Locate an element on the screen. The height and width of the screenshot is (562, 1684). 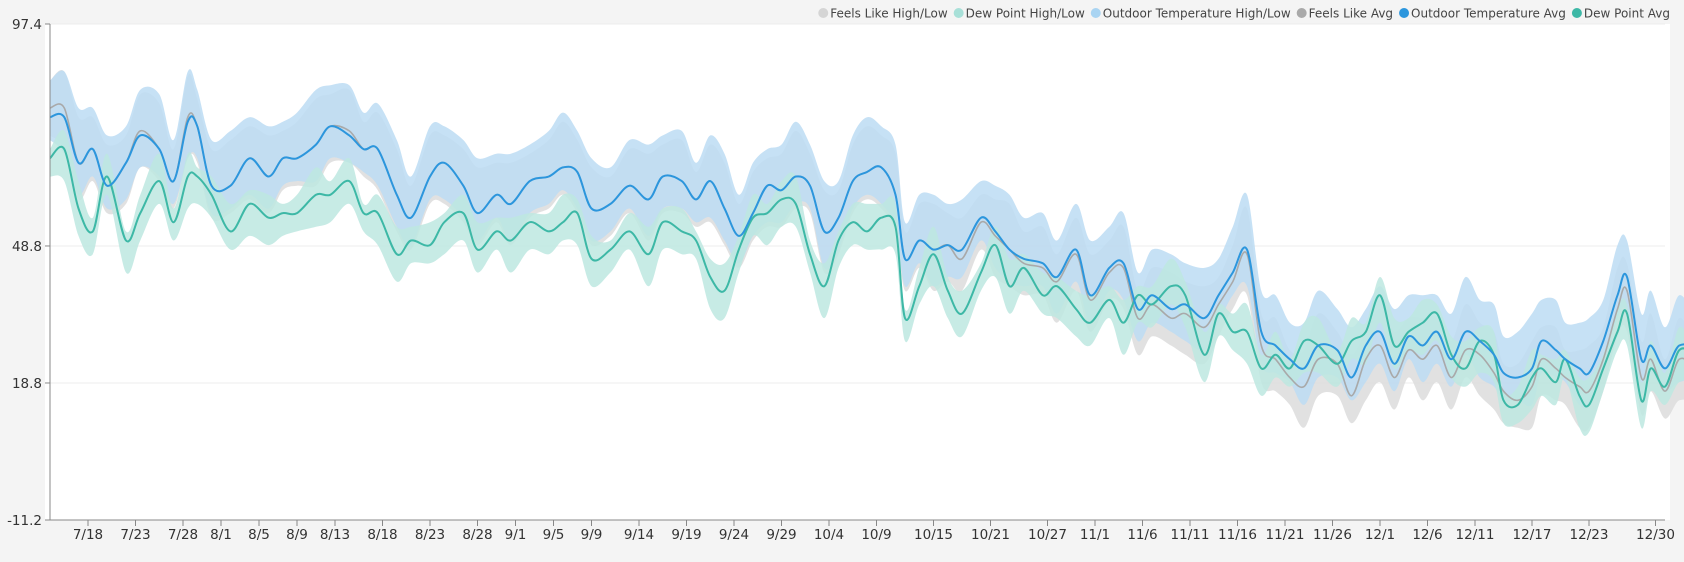
x-tick-label: 11/26 is located at coordinates (1332, 535).